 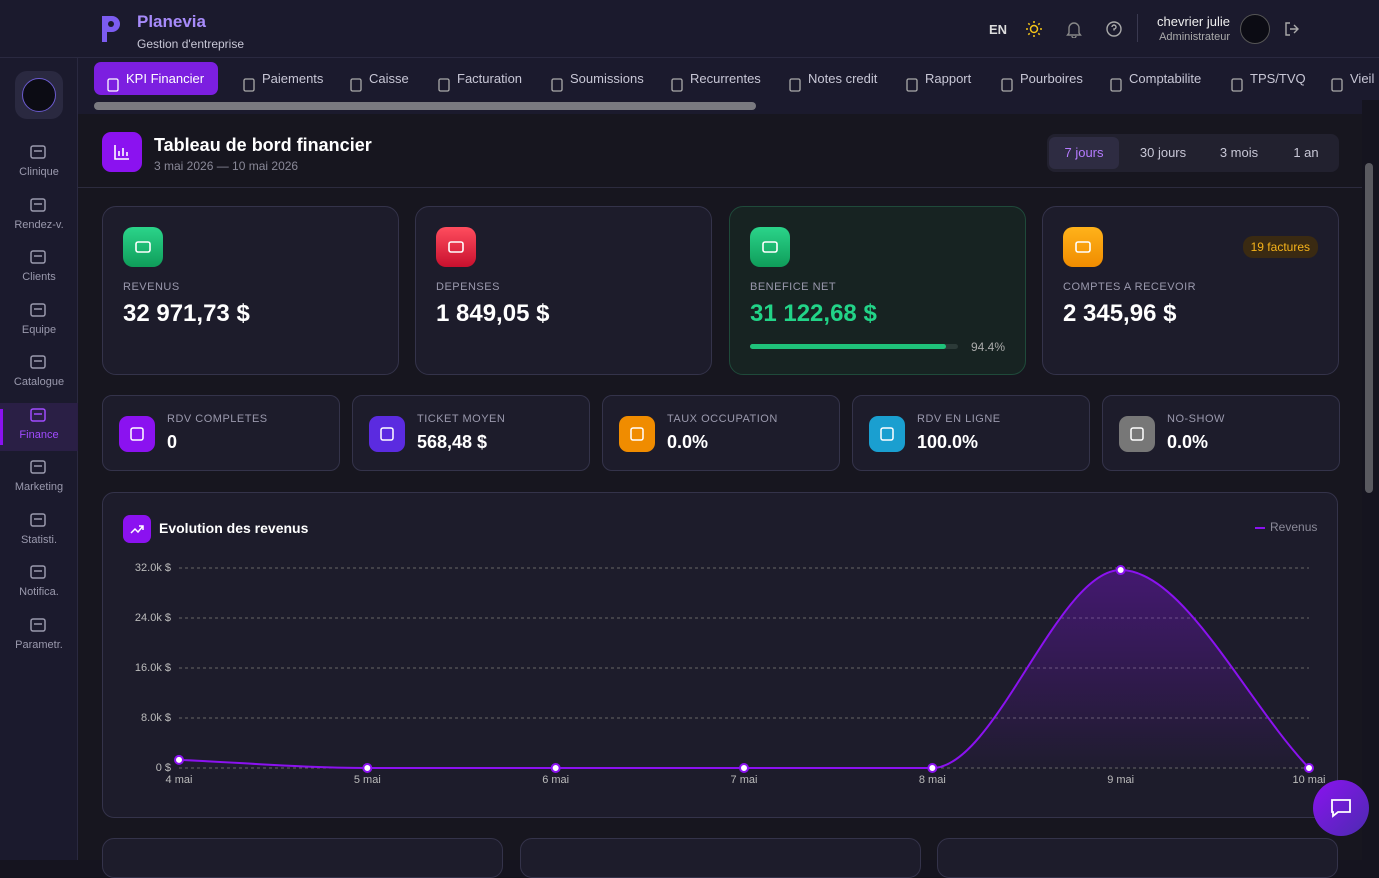 What do you see at coordinates (111, 29) in the screenshot?
I see `logo` at bounding box center [111, 29].